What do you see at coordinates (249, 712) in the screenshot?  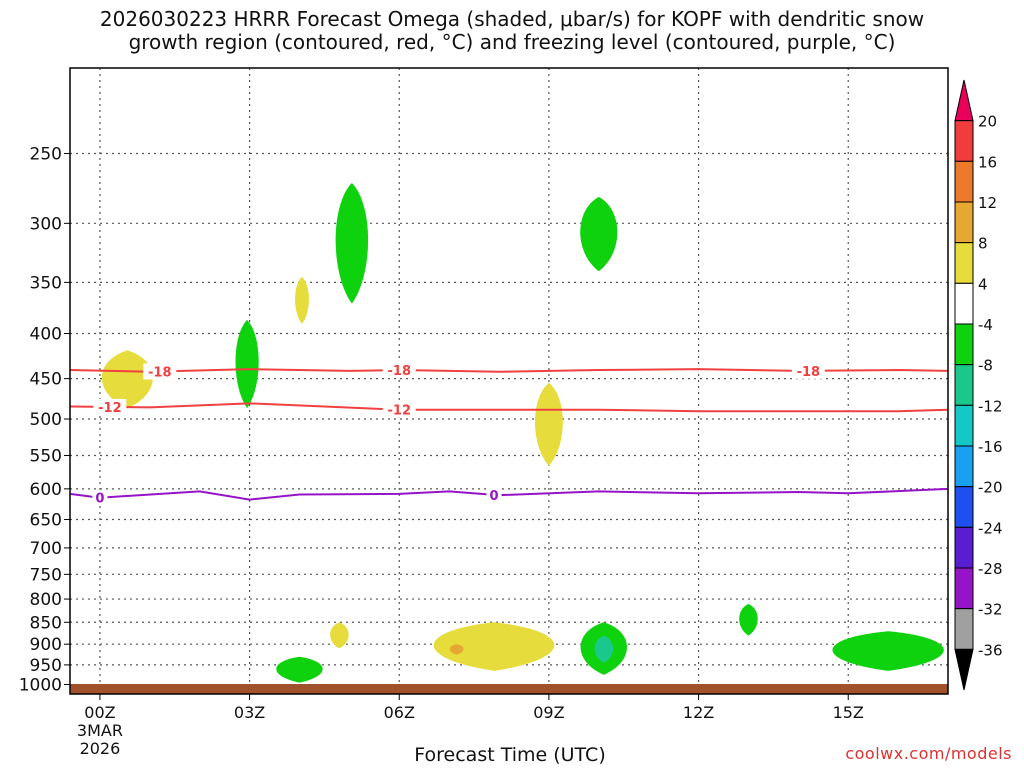 I see `x-tick-label: 03Z` at bounding box center [249, 712].